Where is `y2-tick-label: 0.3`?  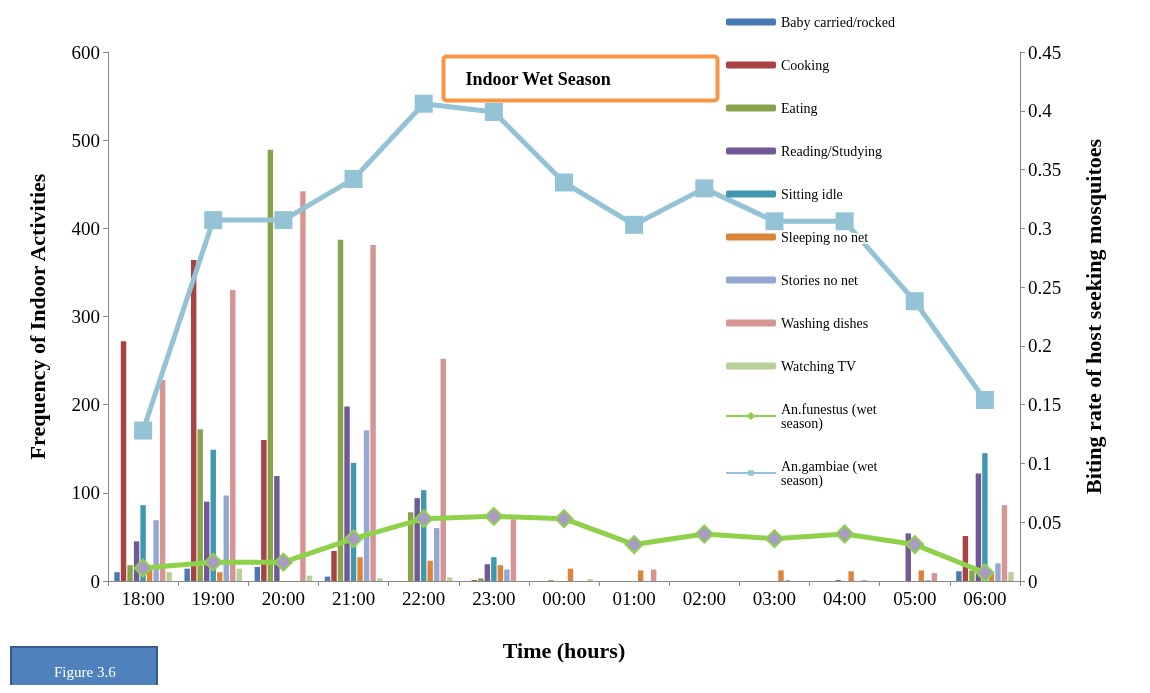 y2-tick-label: 0.3 is located at coordinates (1040, 228).